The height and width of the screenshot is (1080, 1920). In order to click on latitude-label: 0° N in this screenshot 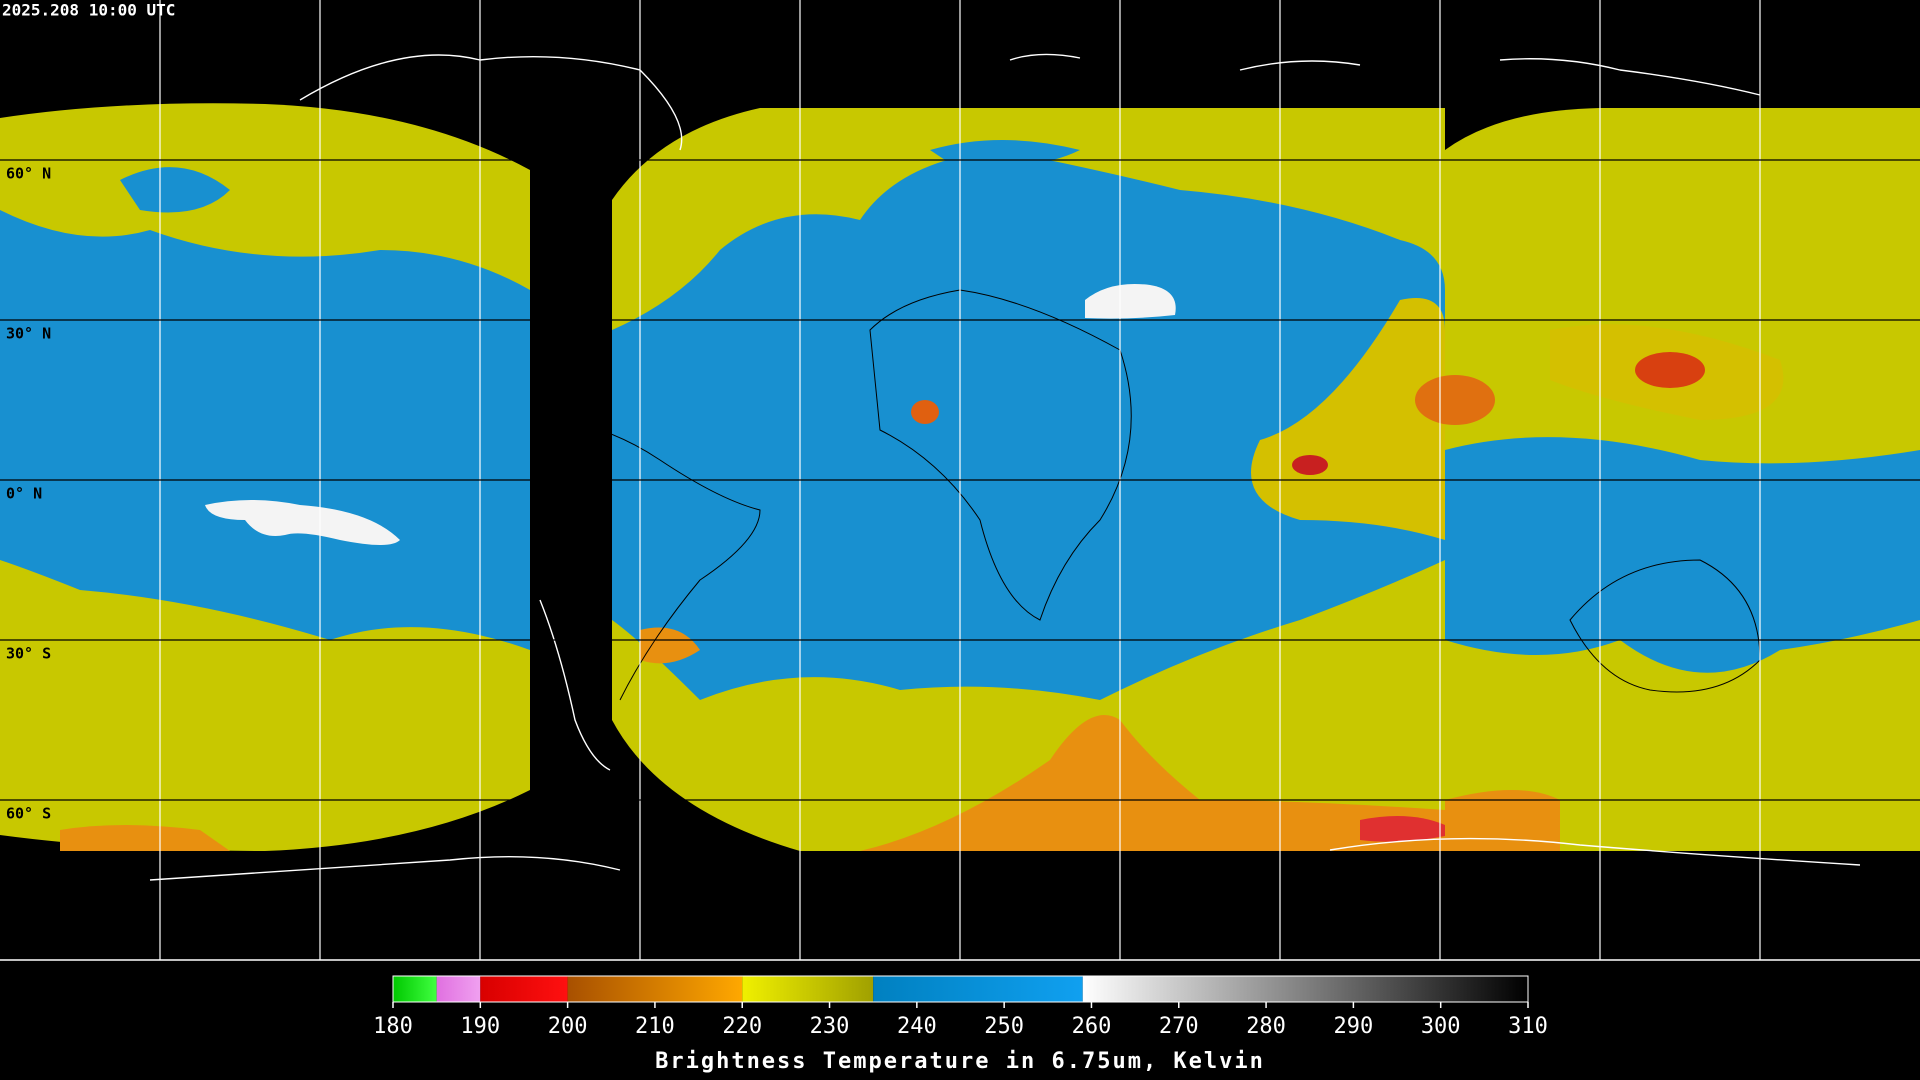, I will do `click(24, 494)`.